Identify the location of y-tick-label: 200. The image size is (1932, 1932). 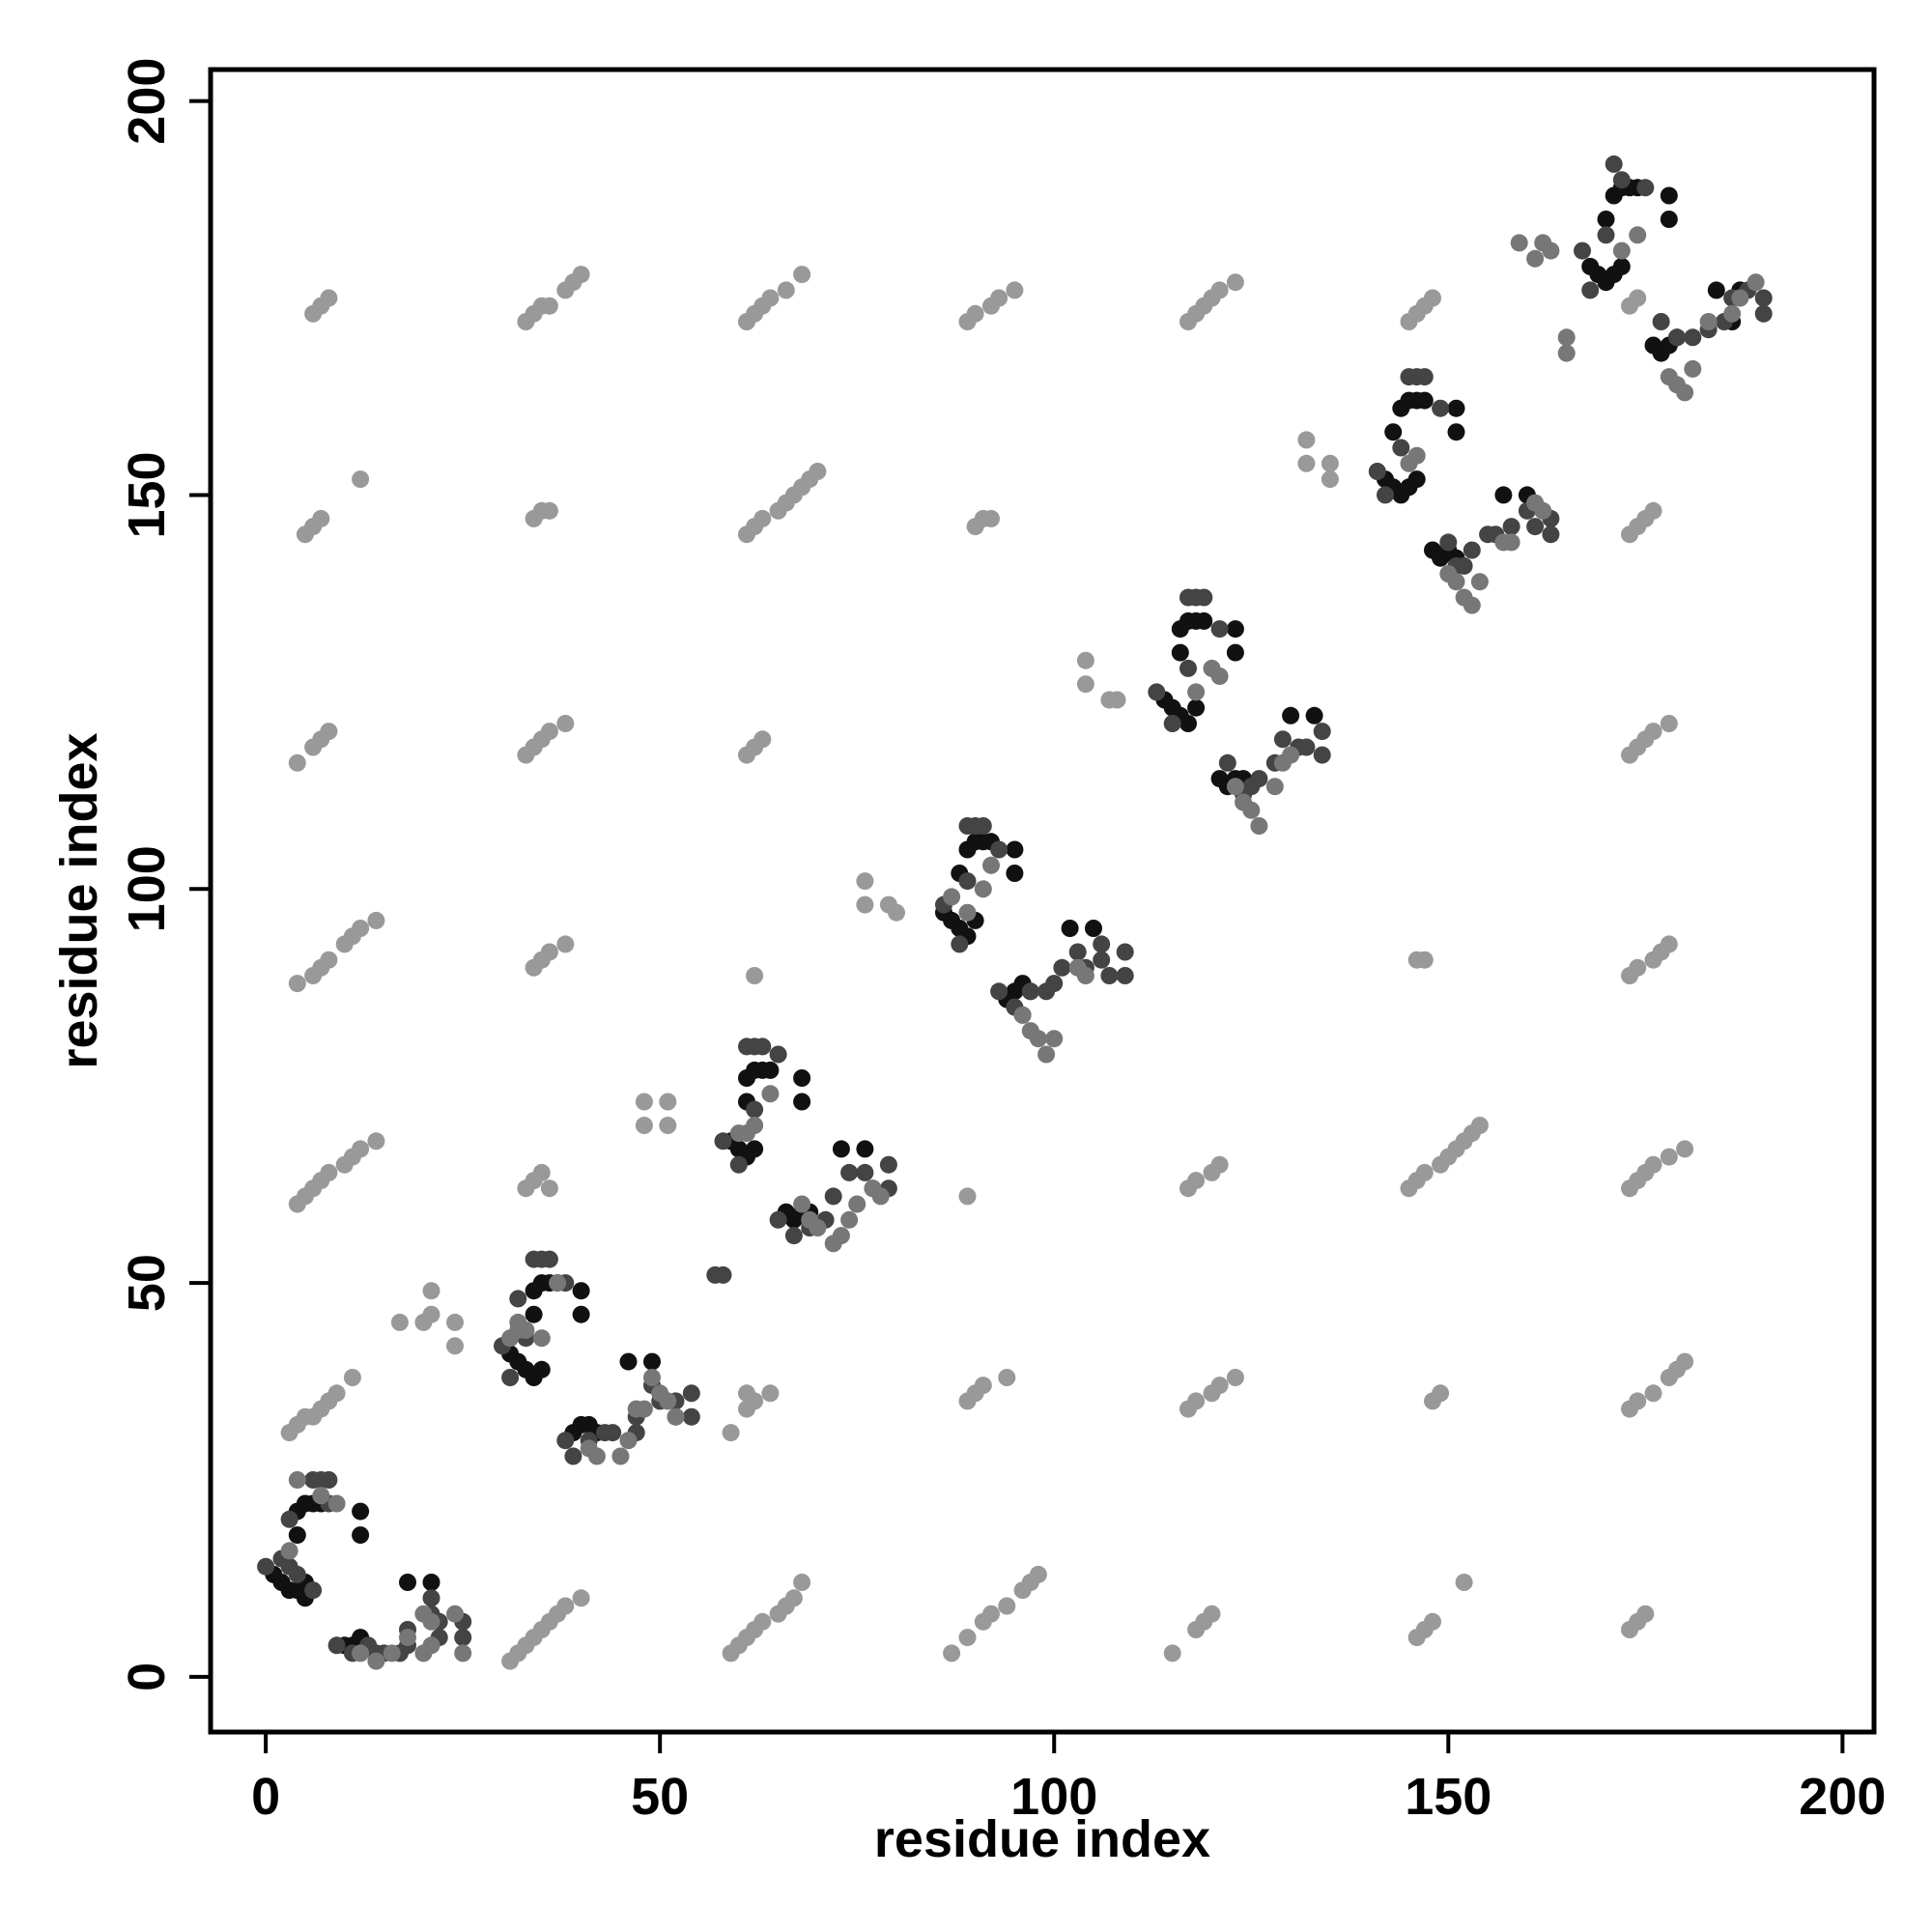
(147, 101).